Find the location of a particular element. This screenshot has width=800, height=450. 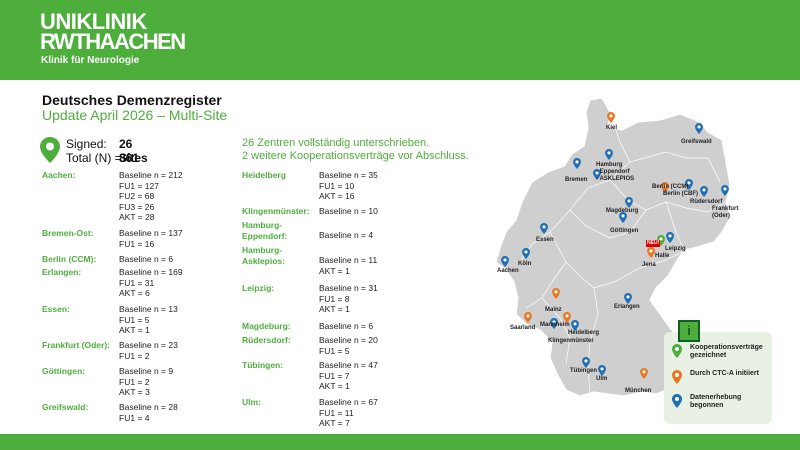

new-badge: NEU! is located at coordinates (653, 243).